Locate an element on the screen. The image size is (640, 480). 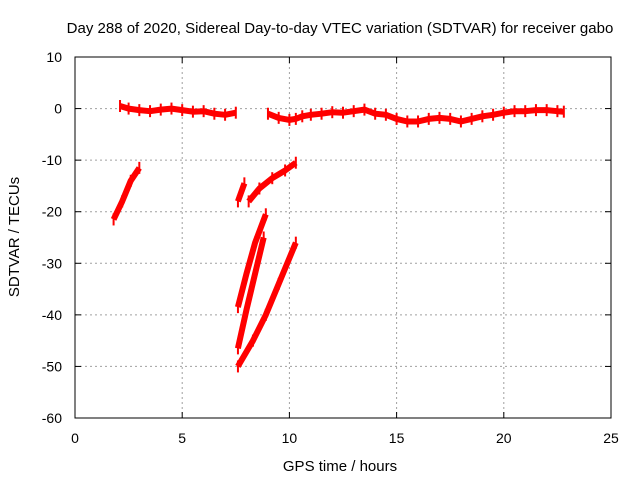
y-tick-label: 0 is located at coordinates (58, 109).